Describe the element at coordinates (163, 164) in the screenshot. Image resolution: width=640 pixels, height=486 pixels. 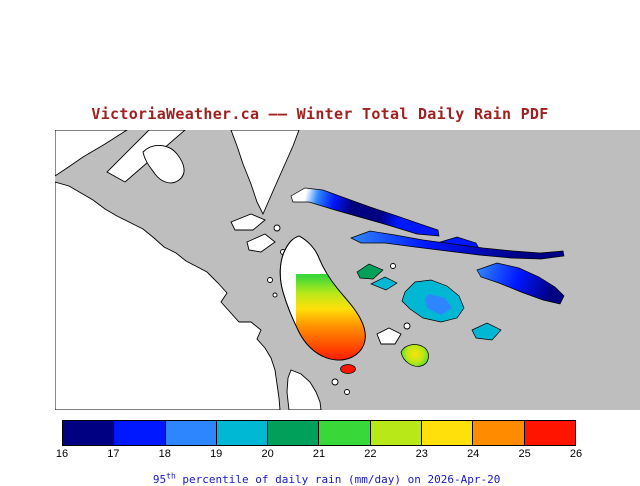
I see `coastal-blob` at that location.